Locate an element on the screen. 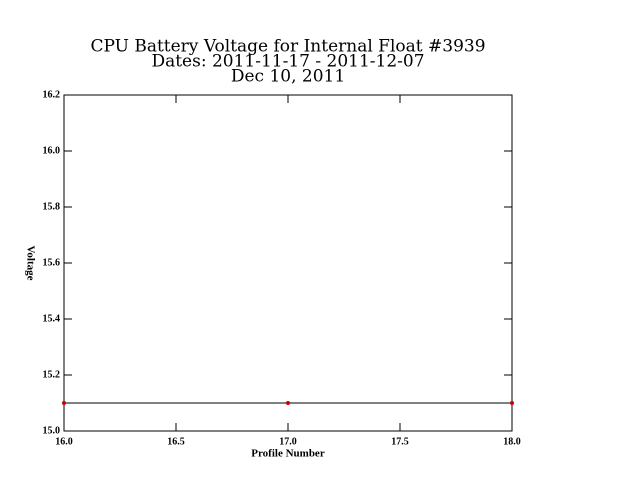 This screenshot has height=480, width=640. chart-subtitle: Dates: 2011-11-17 - 2011-12-07 is located at coordinates (287, 62).